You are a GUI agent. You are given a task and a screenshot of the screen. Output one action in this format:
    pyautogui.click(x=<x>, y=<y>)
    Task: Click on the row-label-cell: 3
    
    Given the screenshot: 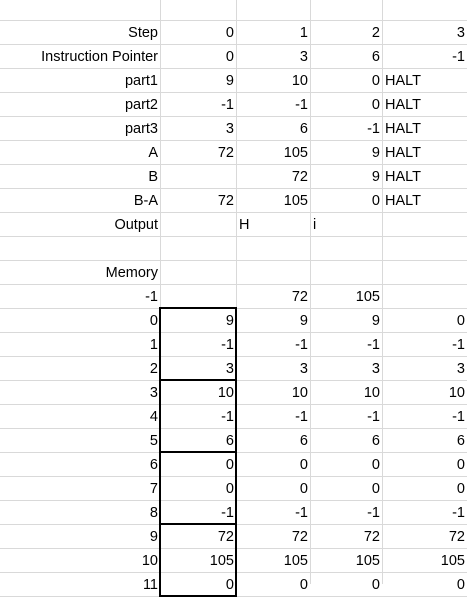 What is the action you would take?
    pyautogui.click(x=153, y=393)
    